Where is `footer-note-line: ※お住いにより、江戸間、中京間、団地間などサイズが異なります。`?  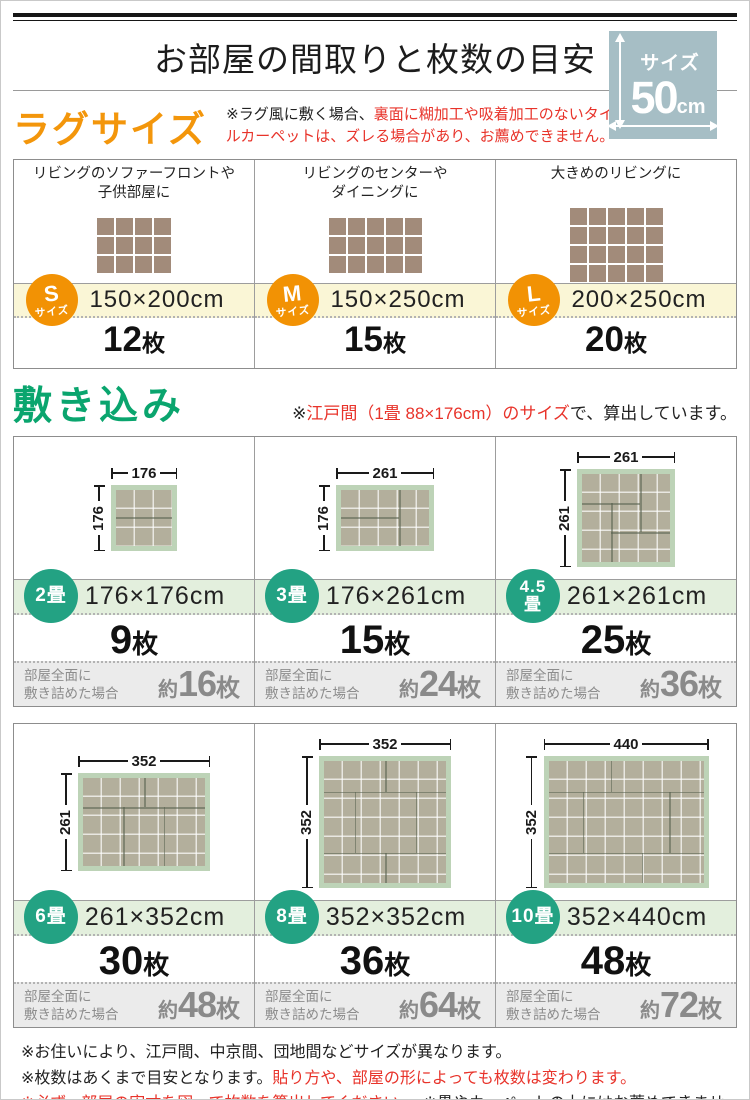 footer-note-line: ※お住いにより、江戸間、中京間、団地間などサイズが異なります。 is located at coordinates (266, 1052).